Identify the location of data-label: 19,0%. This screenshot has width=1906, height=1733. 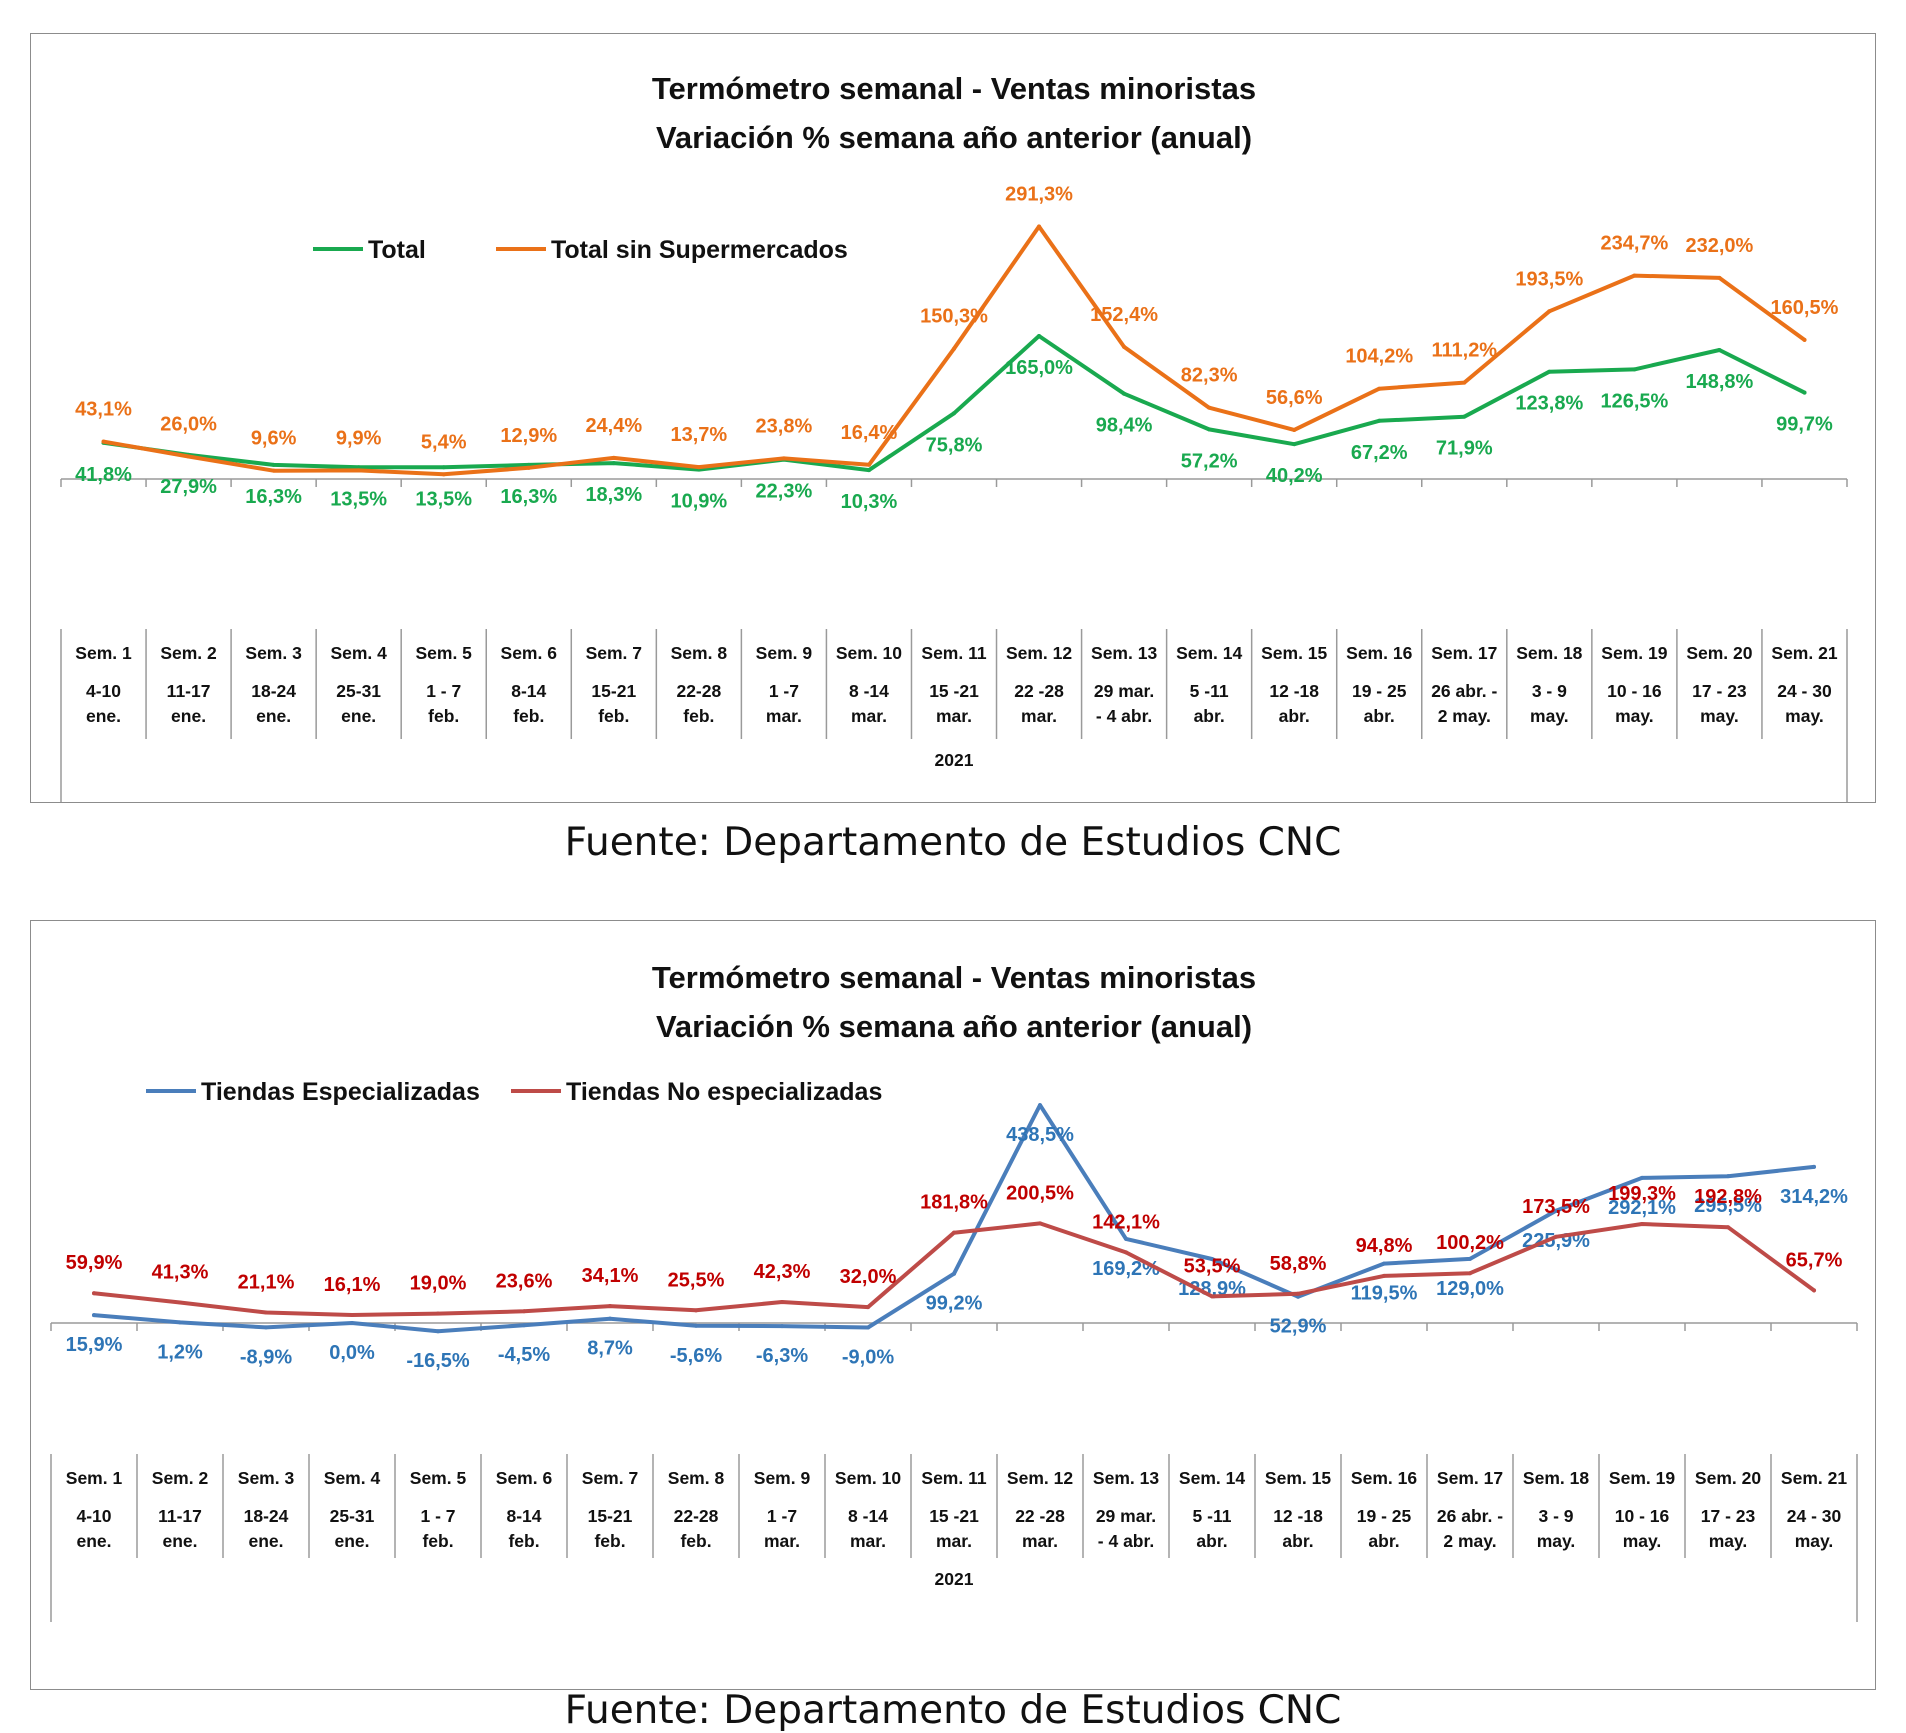
(438, 1284).